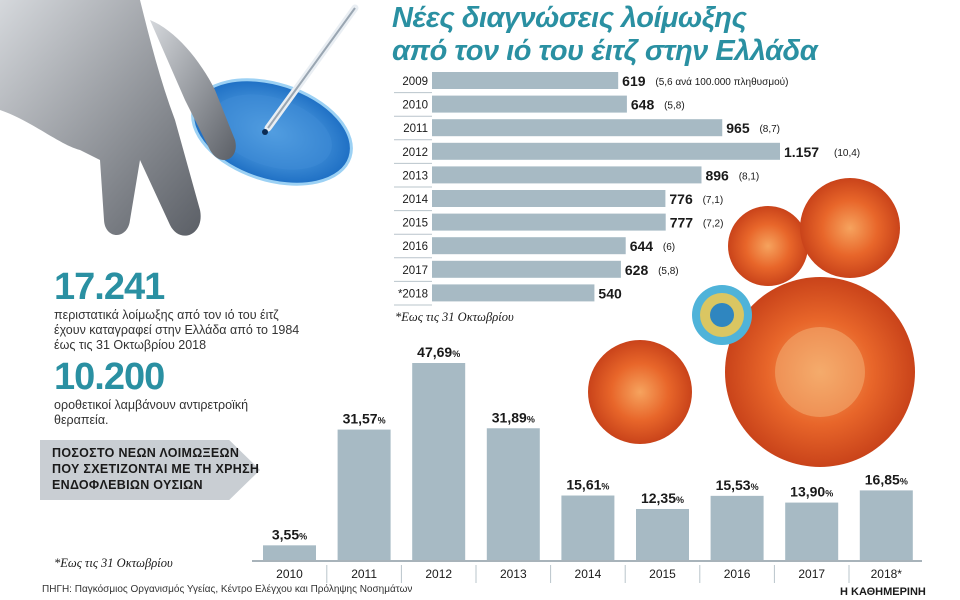  I want to click on vbar-year-label: 2016, so click(737, 574).